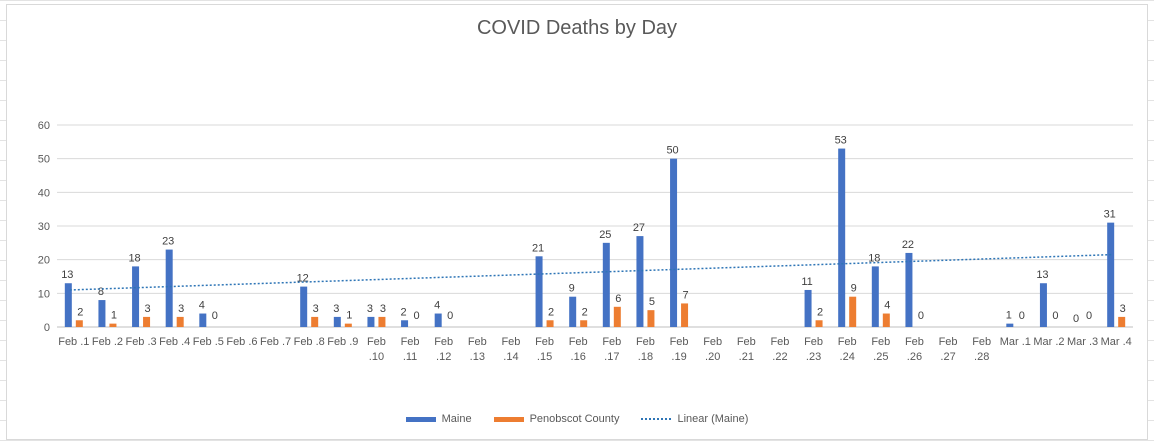 This screenshot has width=1154, height=446. I want to click on x-tick-label: Feb .2, so click(107, 342).